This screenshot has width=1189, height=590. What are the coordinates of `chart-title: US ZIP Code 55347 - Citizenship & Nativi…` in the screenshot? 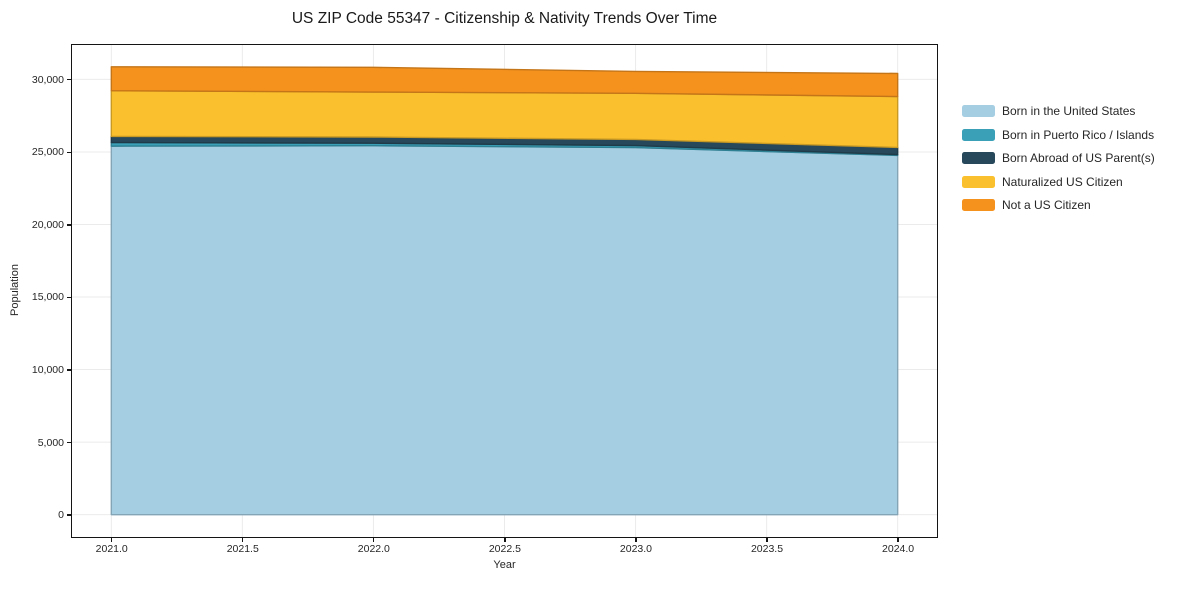 It's located at (504, 18).